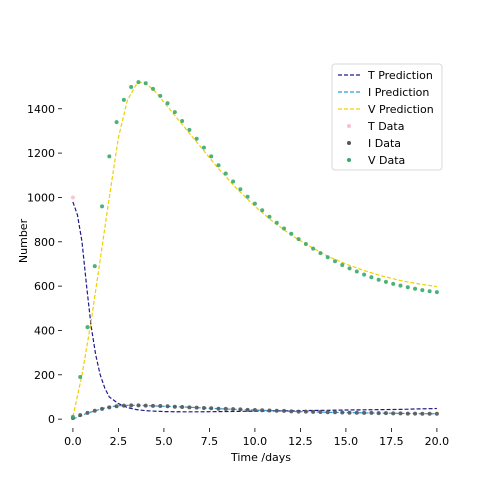  I want to click on point-t-data, so click(72, 197).